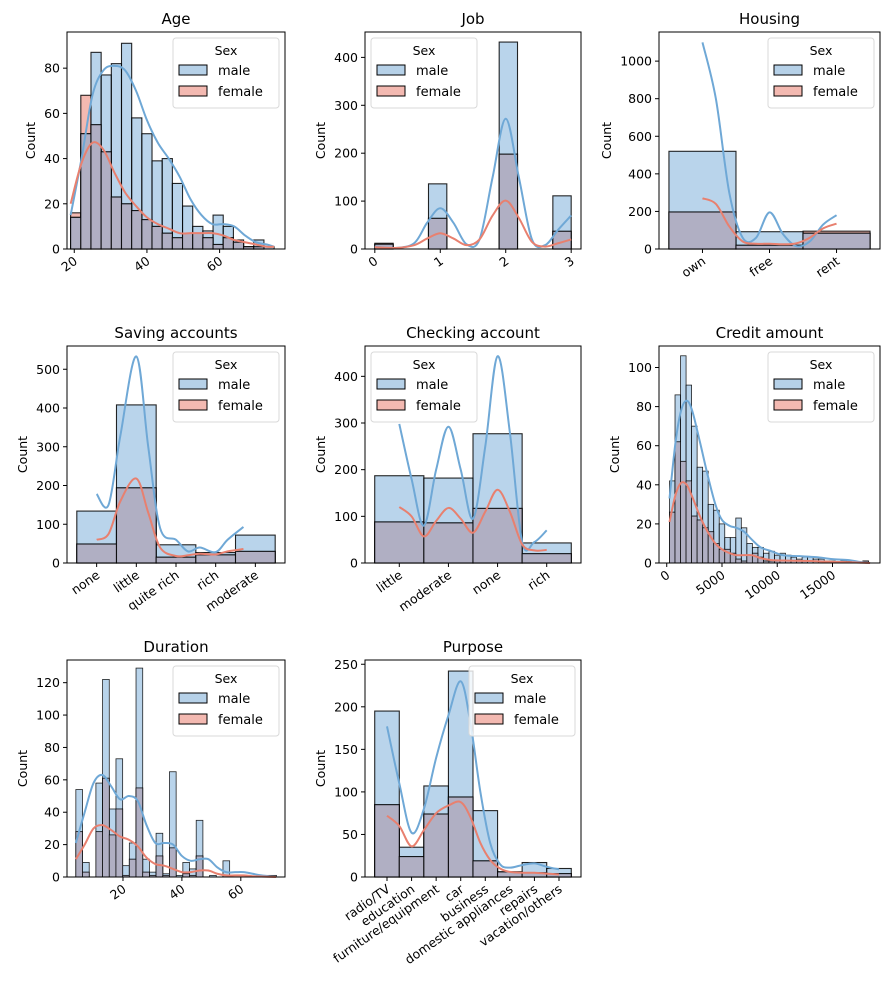 Image resolution: width=889 pixels, height=990 pixels. Describe the element at coordinates (52, 113) in the screenshot. I see `y-tick-label: 60` at that location.